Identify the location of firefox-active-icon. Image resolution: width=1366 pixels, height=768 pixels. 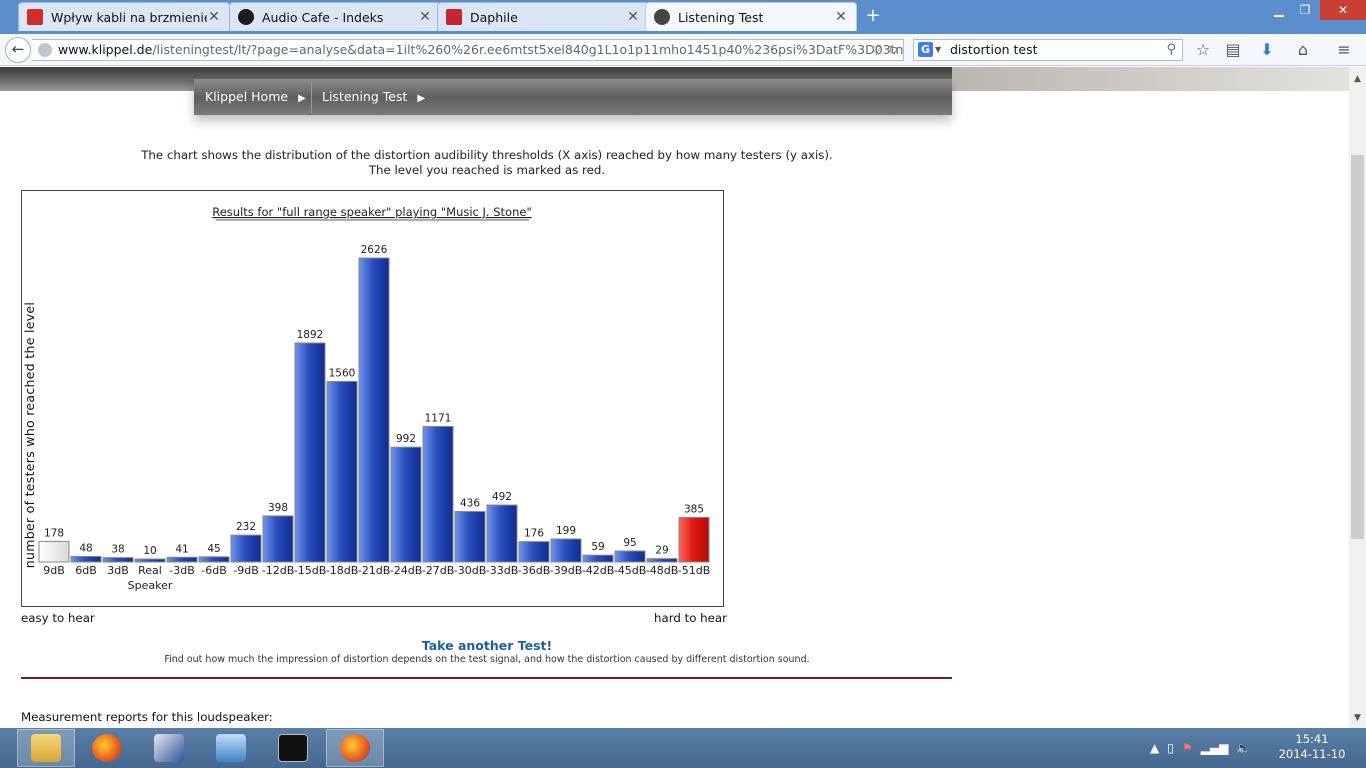
(355, 748).